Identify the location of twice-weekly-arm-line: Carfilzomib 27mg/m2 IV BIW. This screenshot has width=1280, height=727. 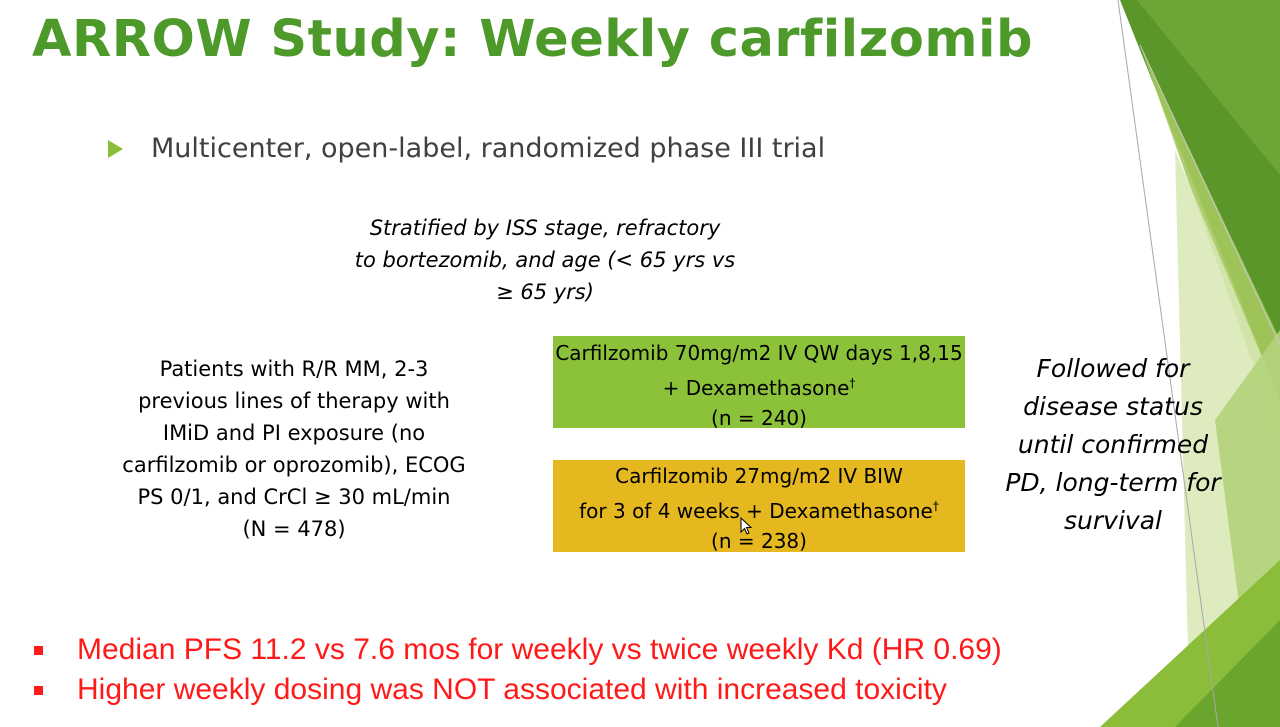
(759, 476).